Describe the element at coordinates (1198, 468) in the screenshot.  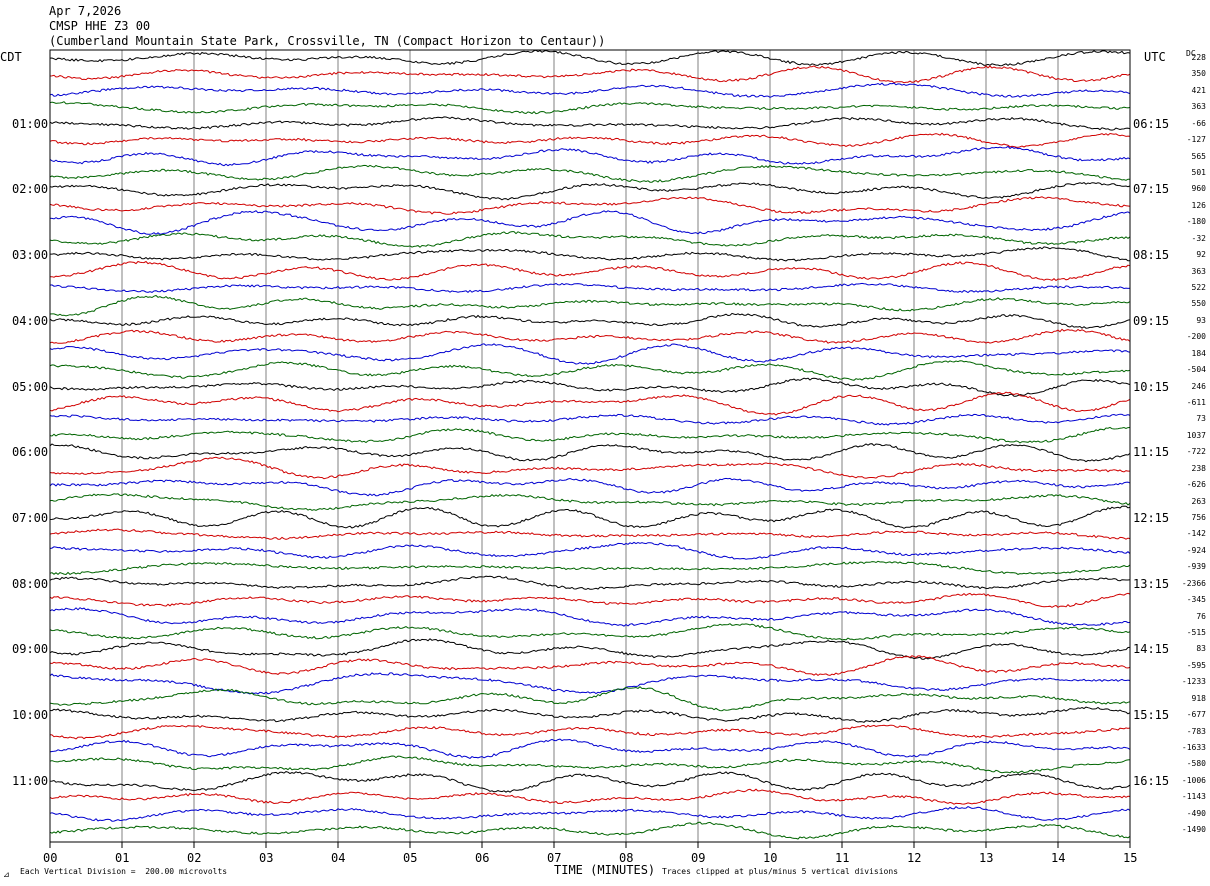
I see `dc-offset-label: 238` at that location.